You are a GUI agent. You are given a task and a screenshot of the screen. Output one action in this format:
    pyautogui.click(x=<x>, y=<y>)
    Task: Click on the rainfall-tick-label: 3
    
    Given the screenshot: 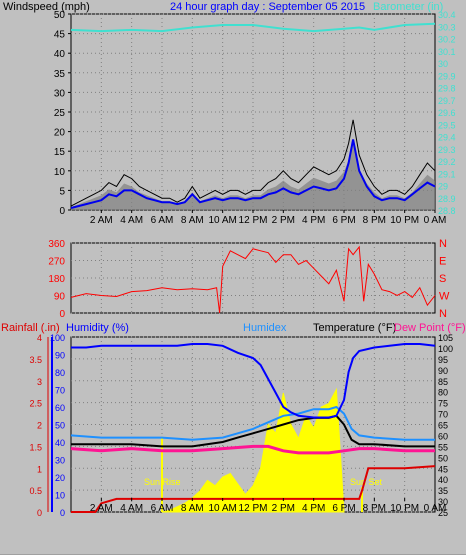 What is the action you would take?
    pyautogui.click(x=39, y=382)
    